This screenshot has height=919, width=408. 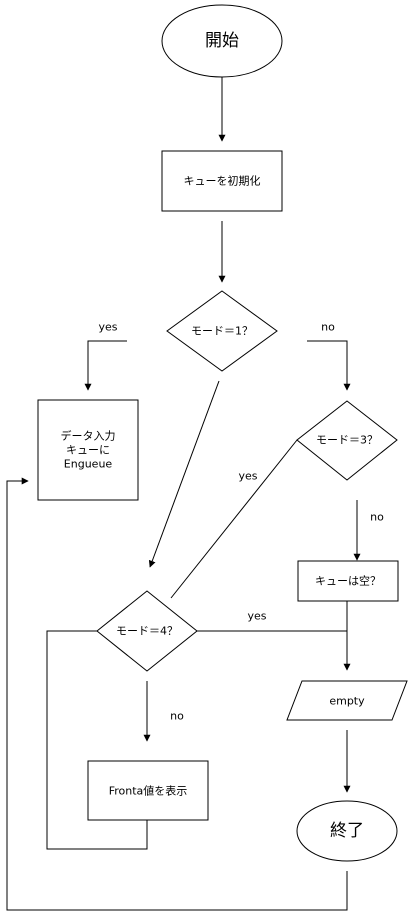 I want to click on mode4-decision: モード＝4？, so click(x=147, y=631).